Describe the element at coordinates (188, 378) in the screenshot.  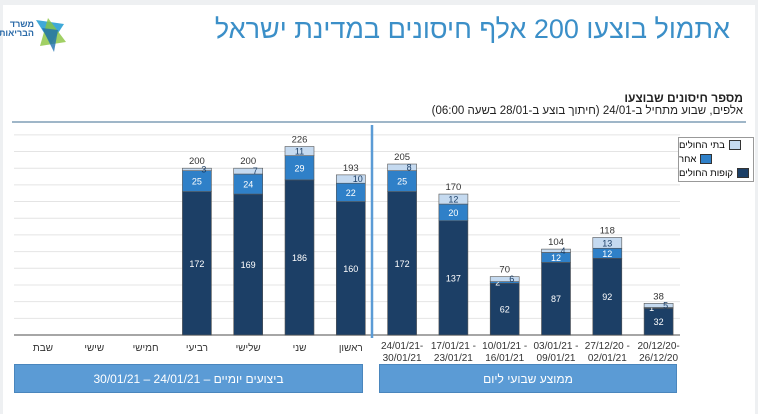
I see `daily-group-label: ביצועים יומיים – 24/01/21 – 30/01/21` at that location.